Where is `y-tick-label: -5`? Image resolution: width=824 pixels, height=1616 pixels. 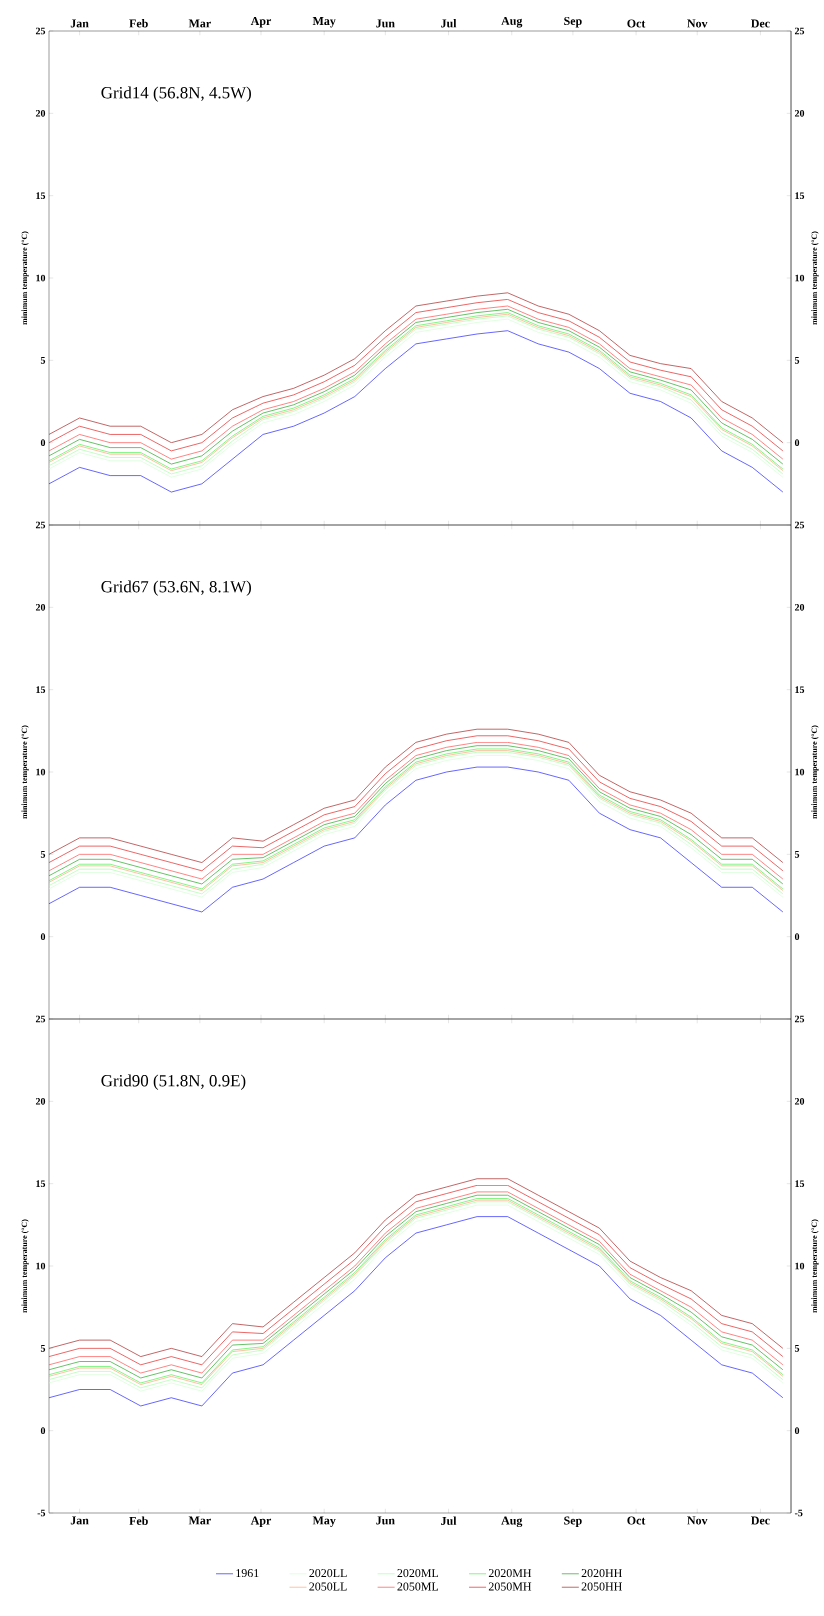 y-tick-label: -5 is located at coordinates (41, 1513).